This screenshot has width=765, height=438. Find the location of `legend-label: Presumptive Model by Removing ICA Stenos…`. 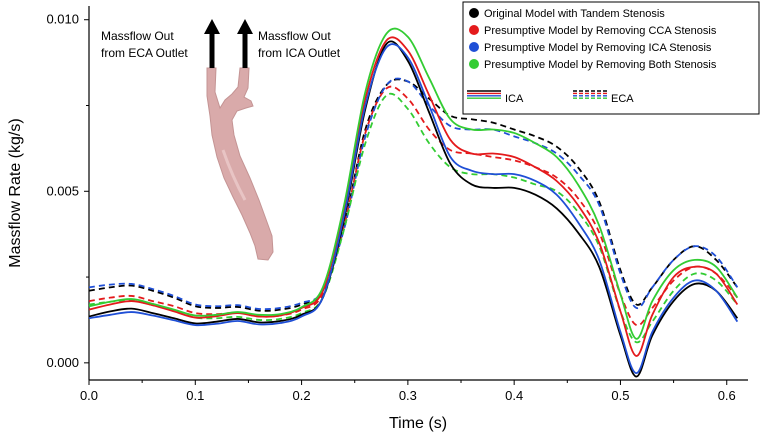

legend-label: Presumptive Model by Removing ICA Stenos… is located at coordinates (598, 48).